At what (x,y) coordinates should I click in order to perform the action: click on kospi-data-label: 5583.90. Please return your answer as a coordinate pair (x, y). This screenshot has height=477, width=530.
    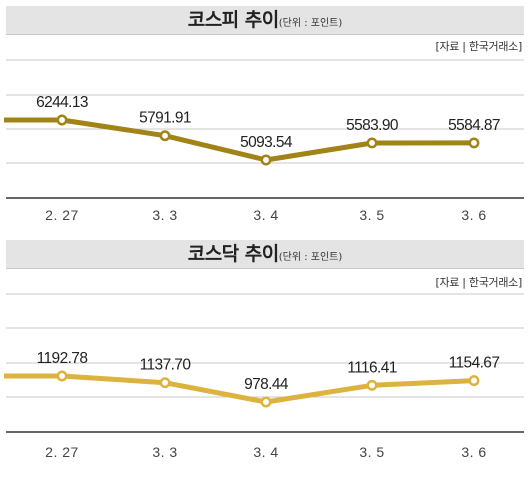
    Looking at the image, I should click on (372, 125).